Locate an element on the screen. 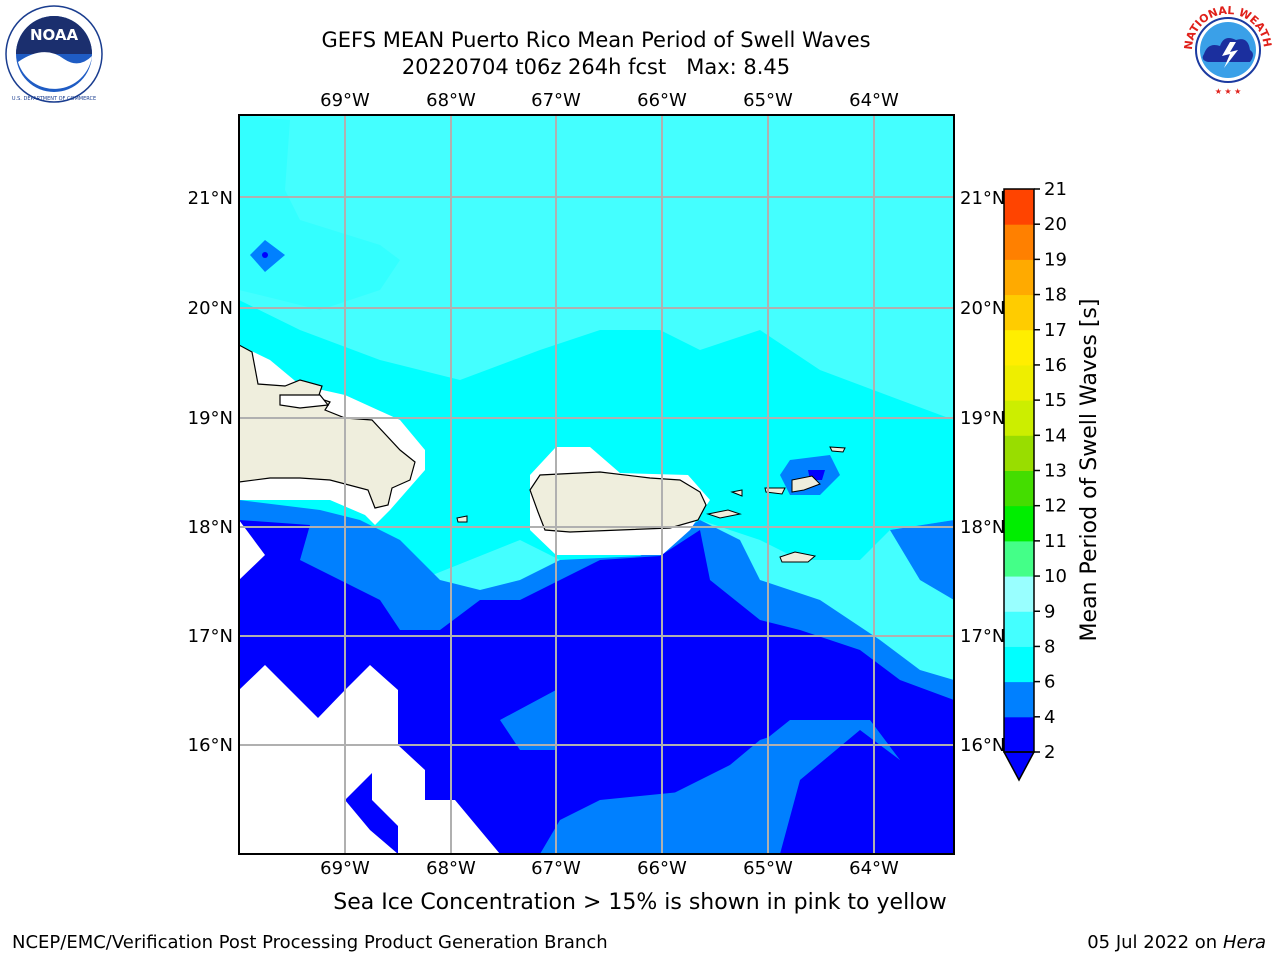  footer-date-text: 05 Jul 2022 on is located at coordinates (1152, 942).